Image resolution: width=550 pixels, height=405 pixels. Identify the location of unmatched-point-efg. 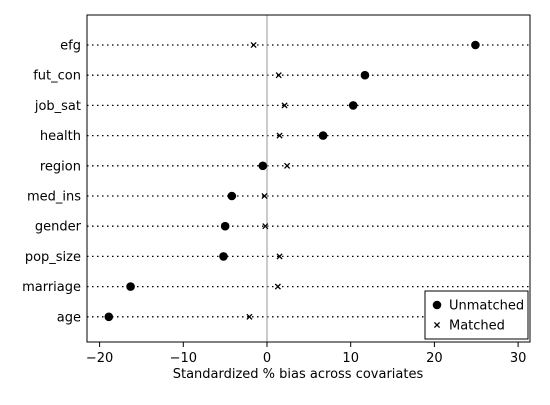
(475, 45).